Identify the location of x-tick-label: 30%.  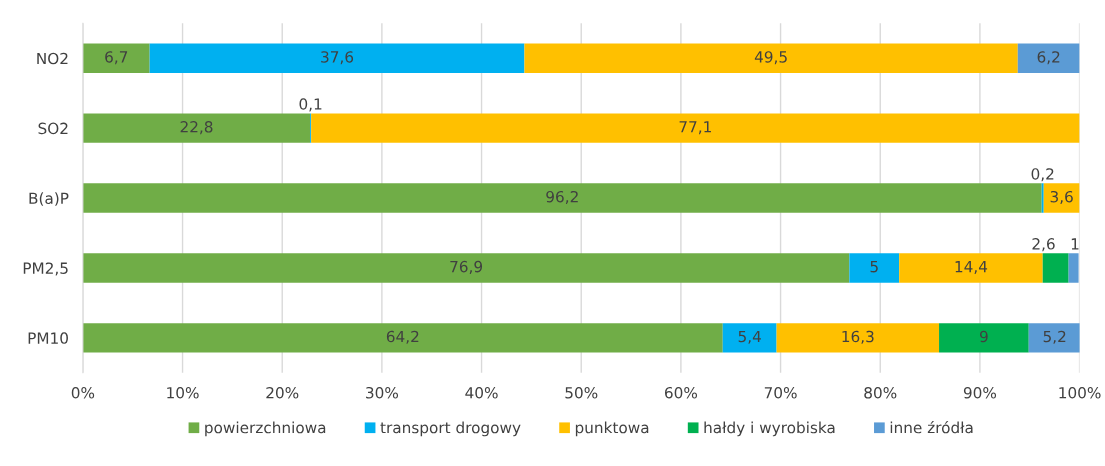
(382, 392).